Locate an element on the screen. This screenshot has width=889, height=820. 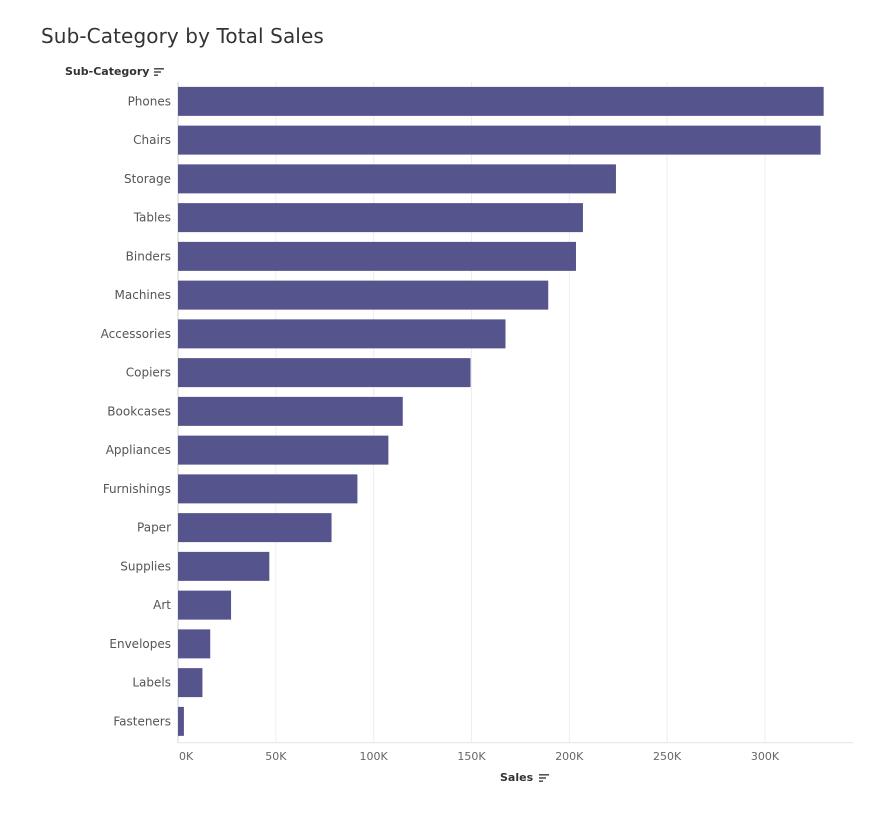
bar-paper is located at coordinates (255, 528).